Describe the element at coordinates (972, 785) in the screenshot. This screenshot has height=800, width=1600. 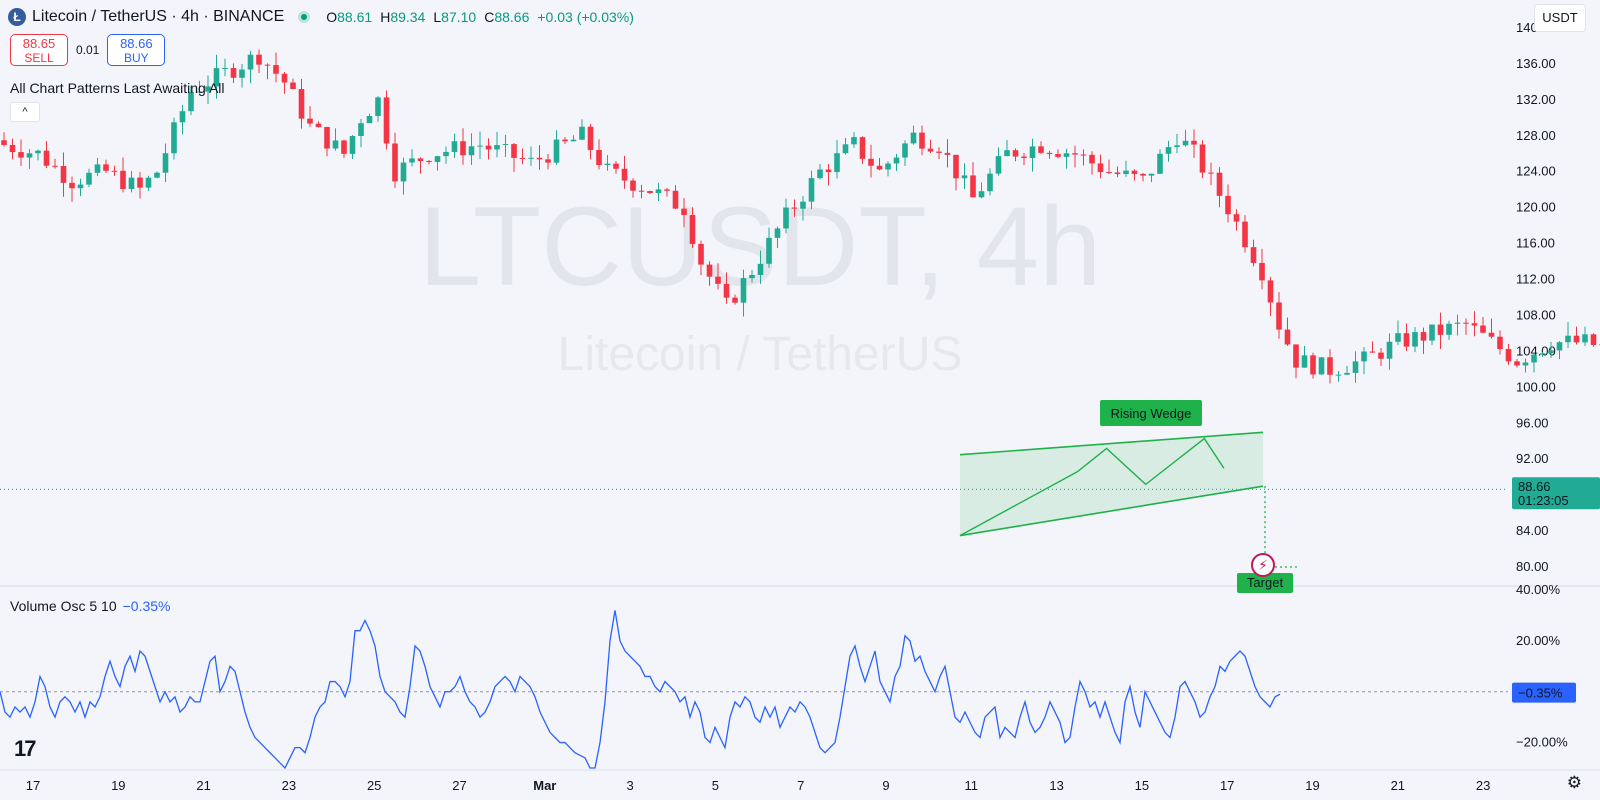
I see `time-tick-label: 11` at that location.